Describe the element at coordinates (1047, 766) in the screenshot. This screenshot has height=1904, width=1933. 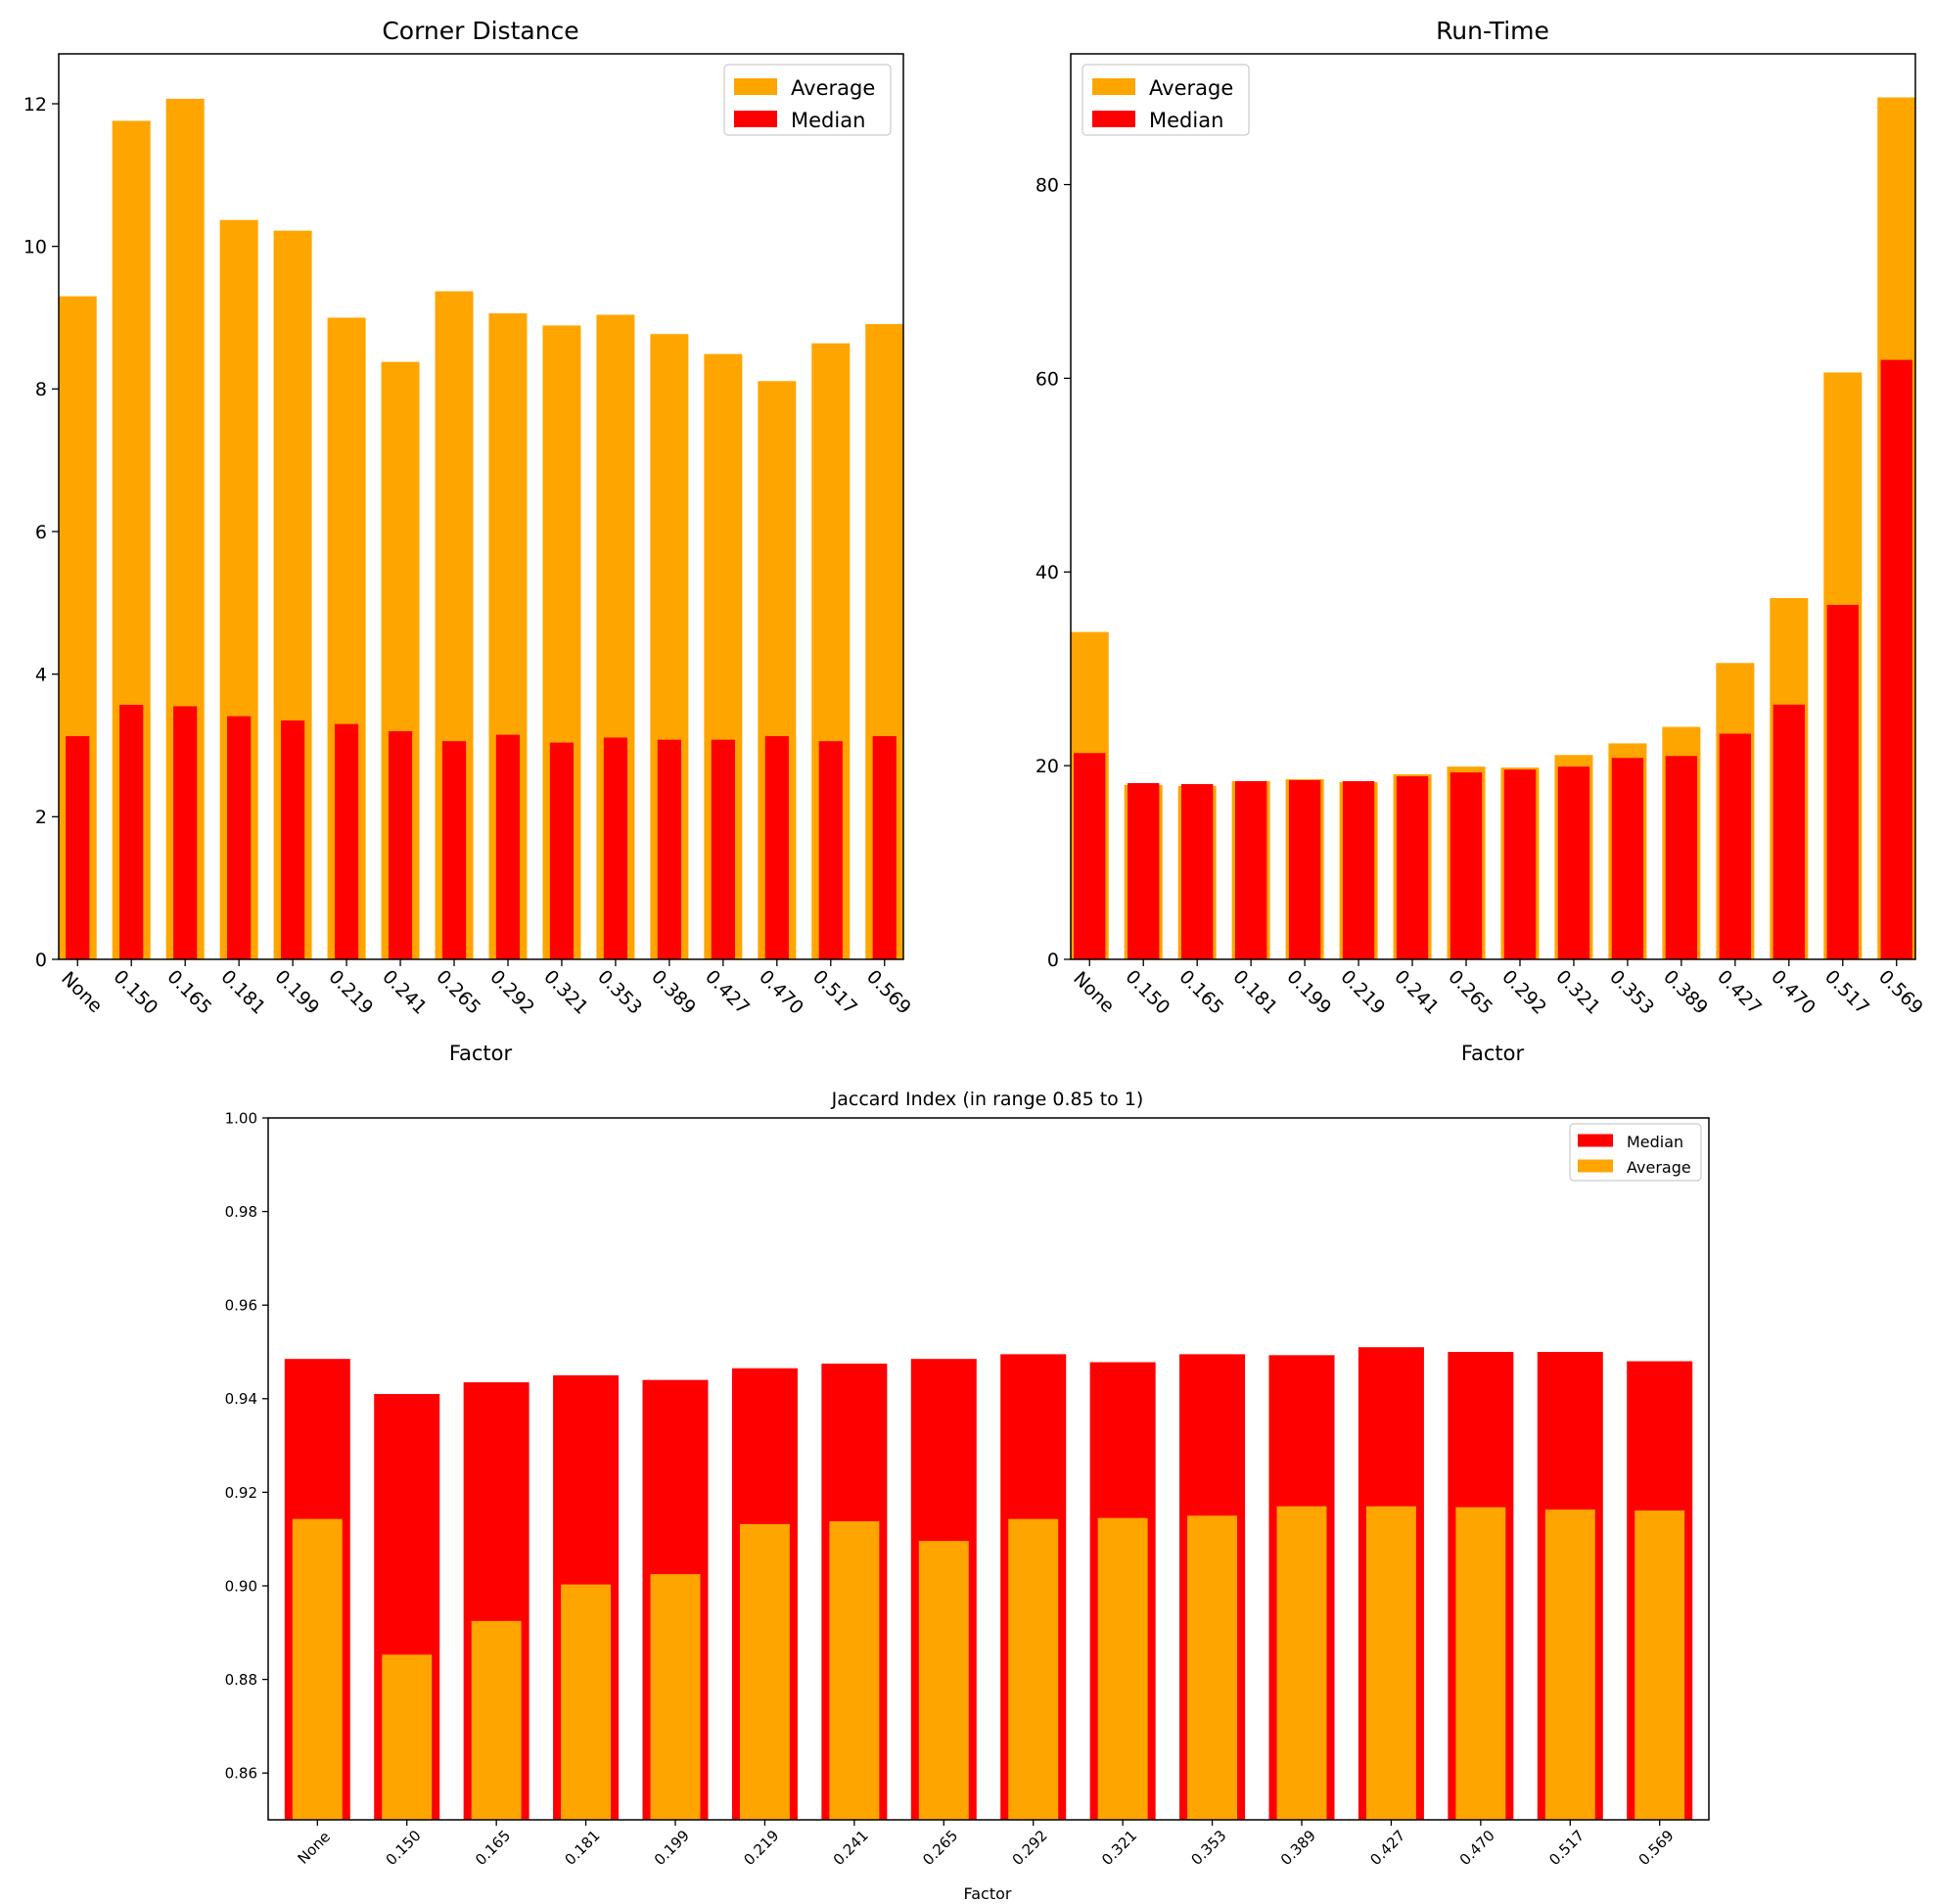
I see `y-tick-label: 20` at that location.